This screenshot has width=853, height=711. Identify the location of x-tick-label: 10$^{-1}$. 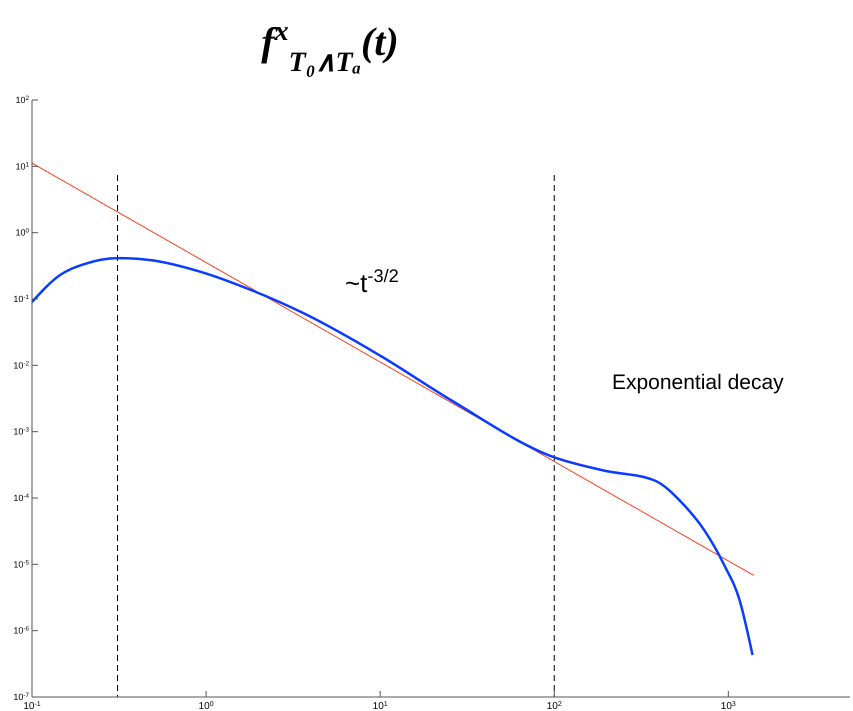
(32, 705).